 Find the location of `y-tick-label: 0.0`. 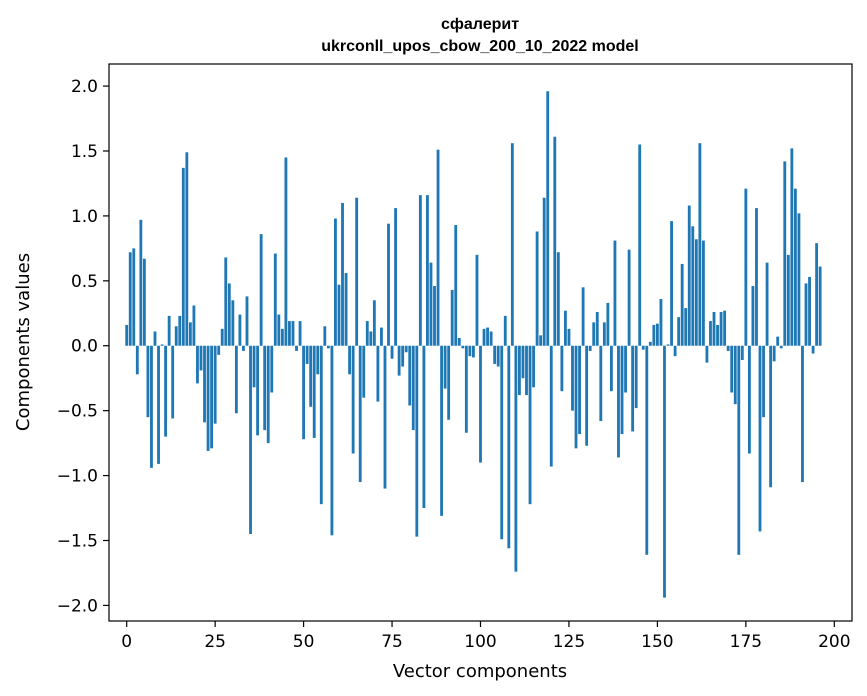

y-tick-label: 0.0 is located at coordinates (84, 347).